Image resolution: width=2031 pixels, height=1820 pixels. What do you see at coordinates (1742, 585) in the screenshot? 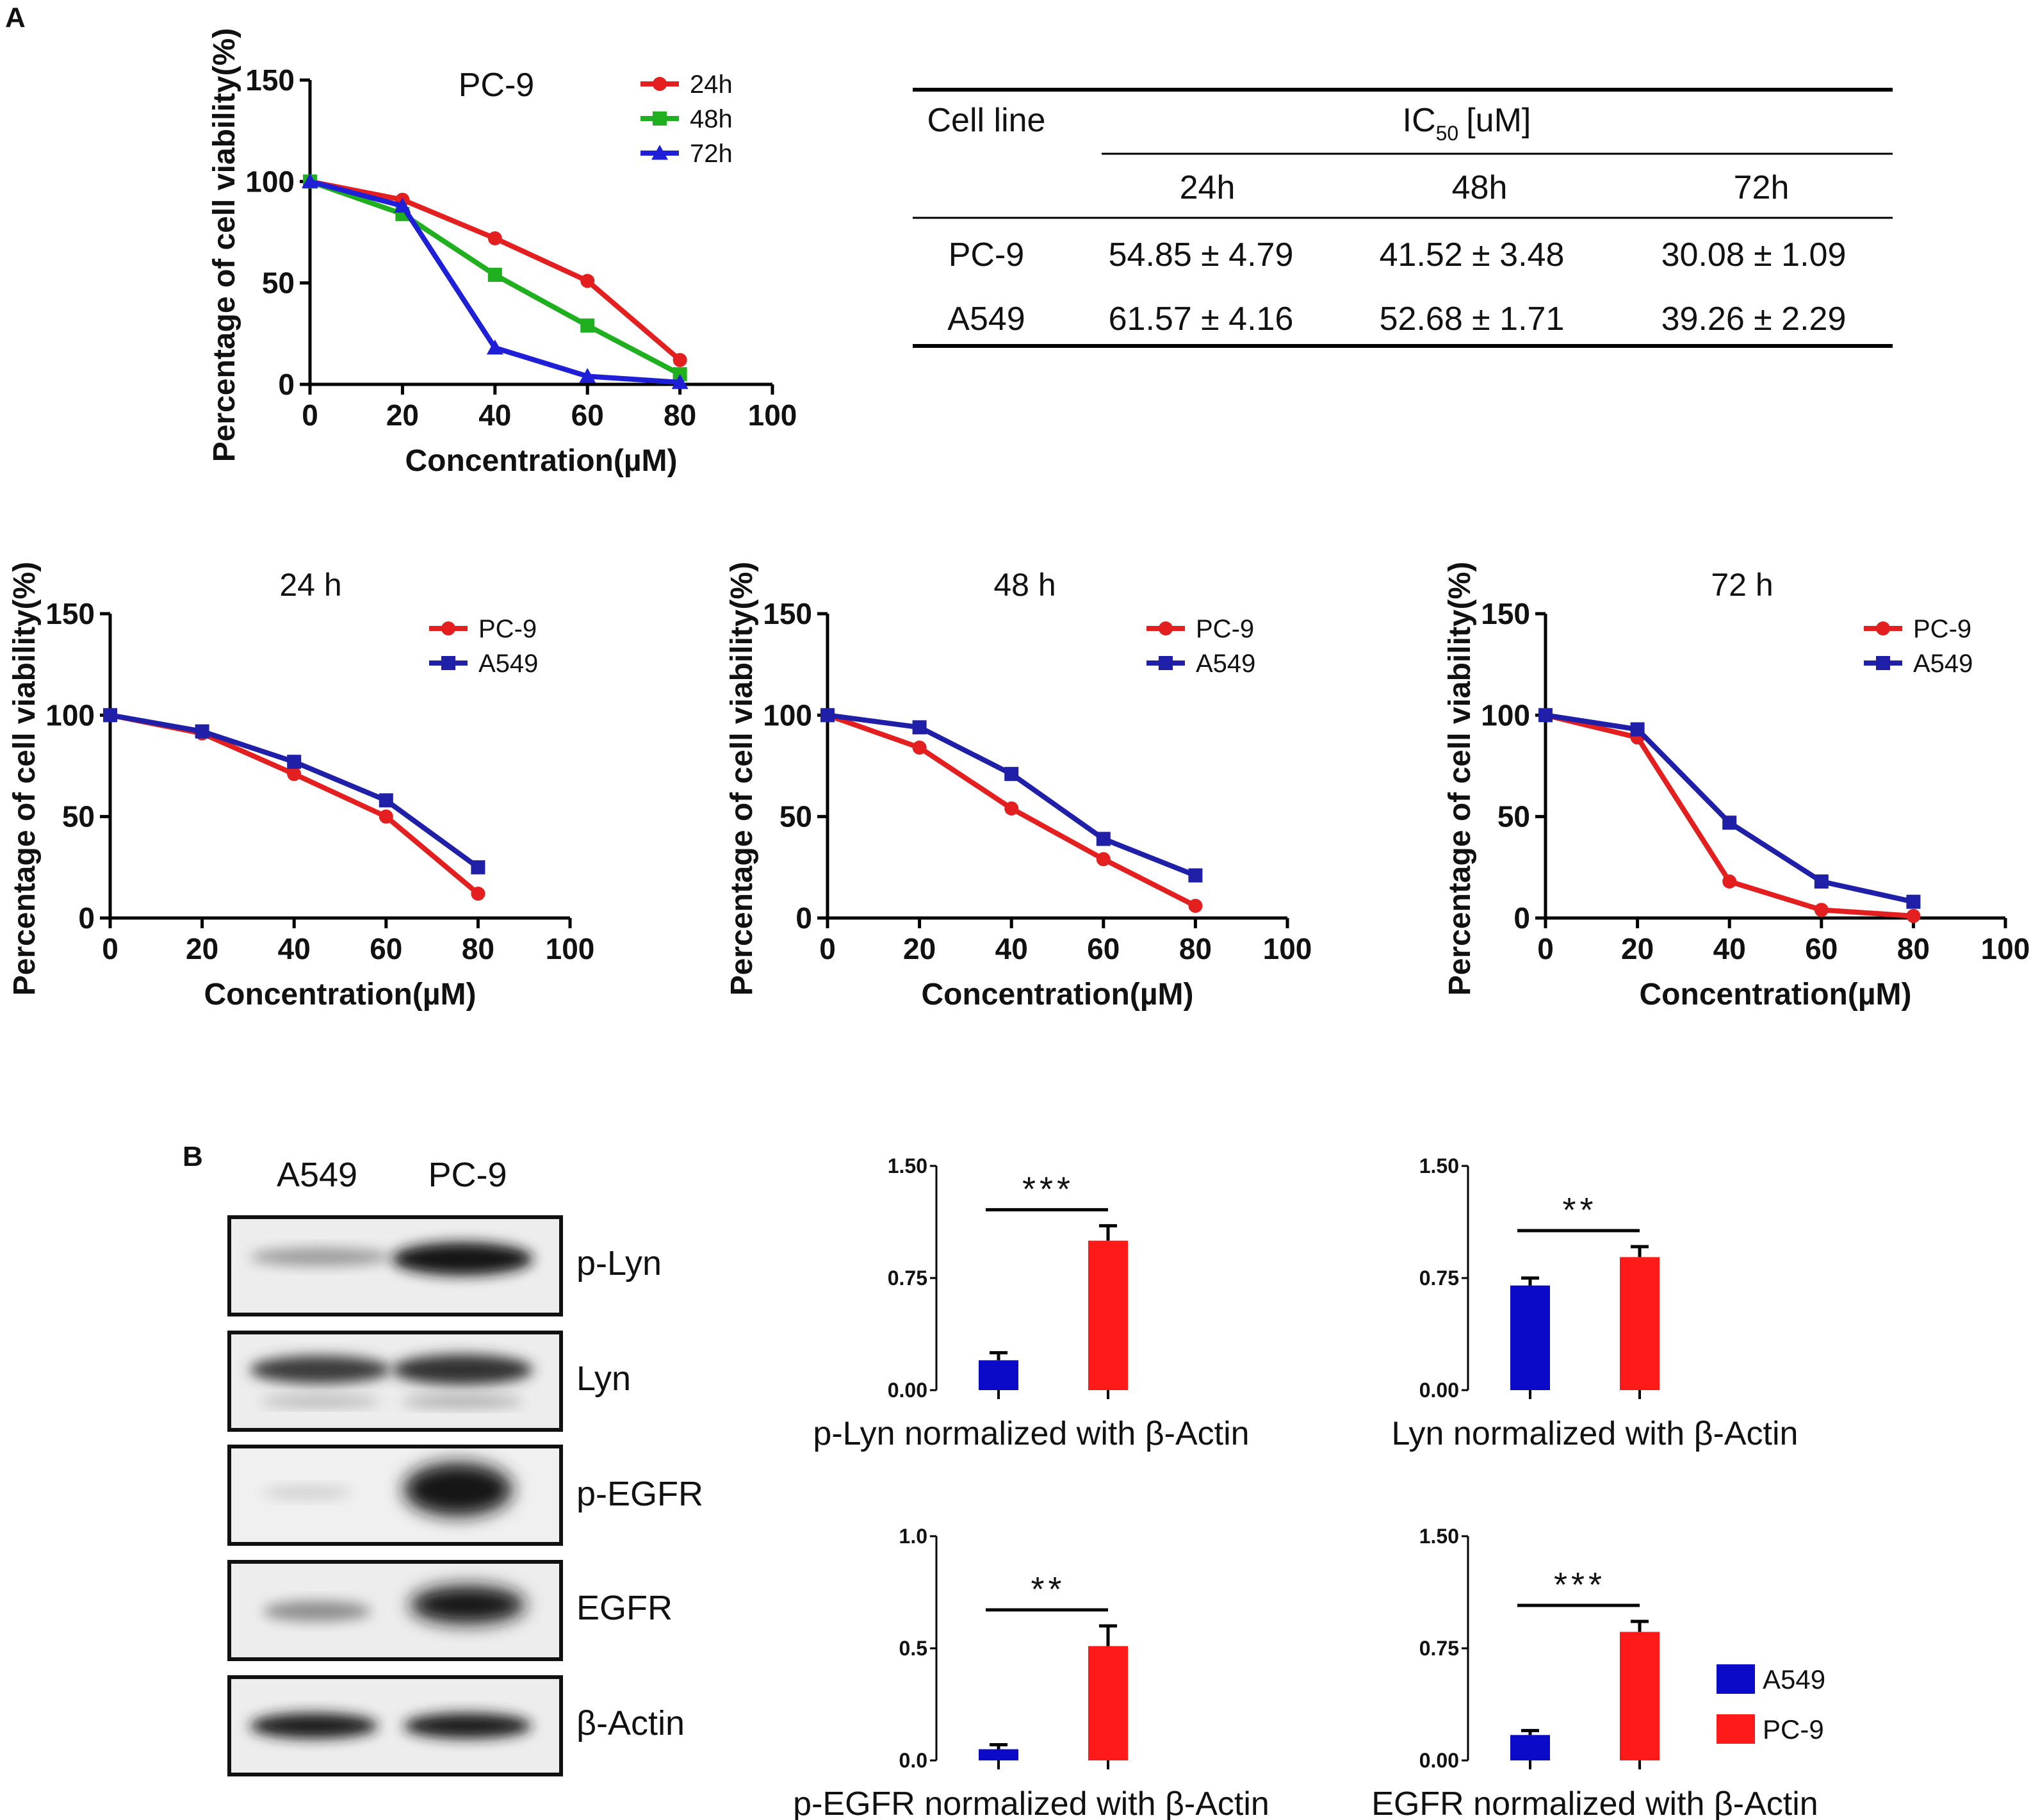
I see `chart-title: 72 h` at bounding box center [1742, 585].